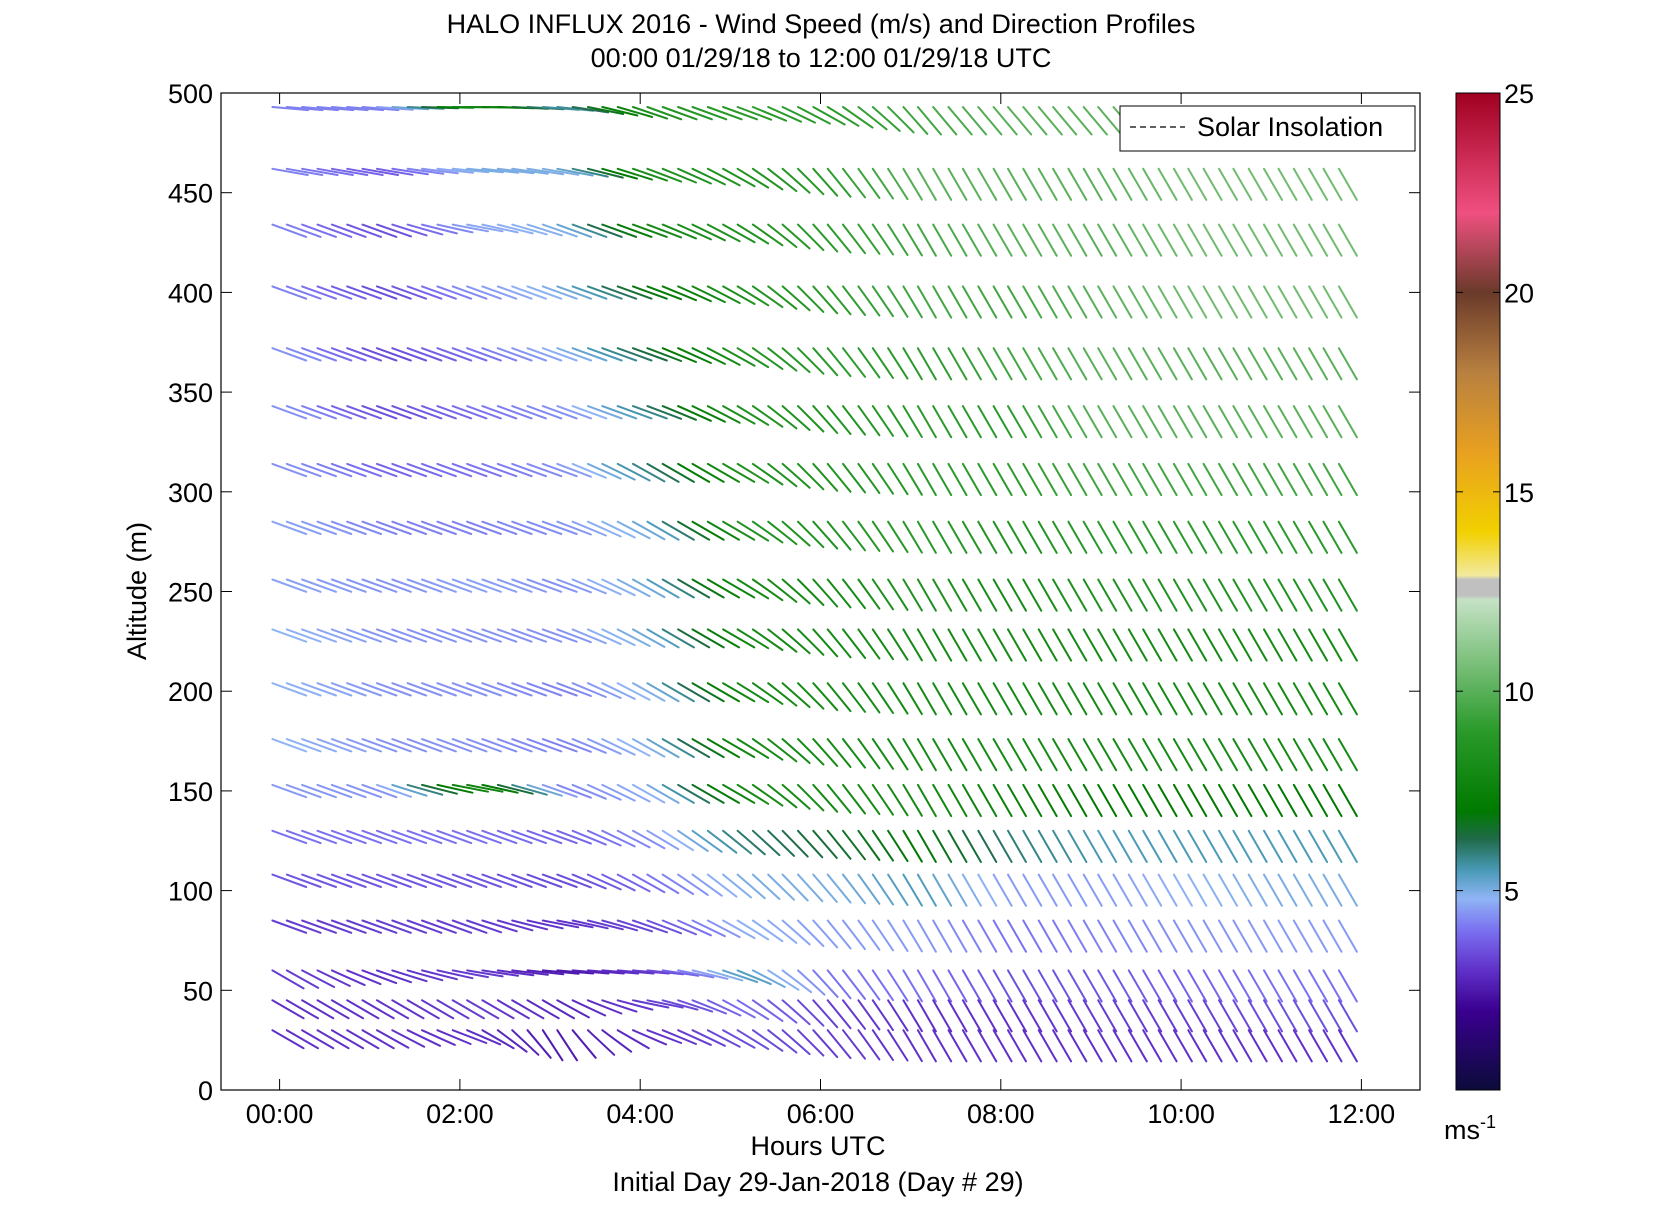 This screenshot has width=1679, height=1216. What do you see at coordinates (1478, 591) in the screenshot?
I see `colorbar-scale` at bounding box center [1478, 591].